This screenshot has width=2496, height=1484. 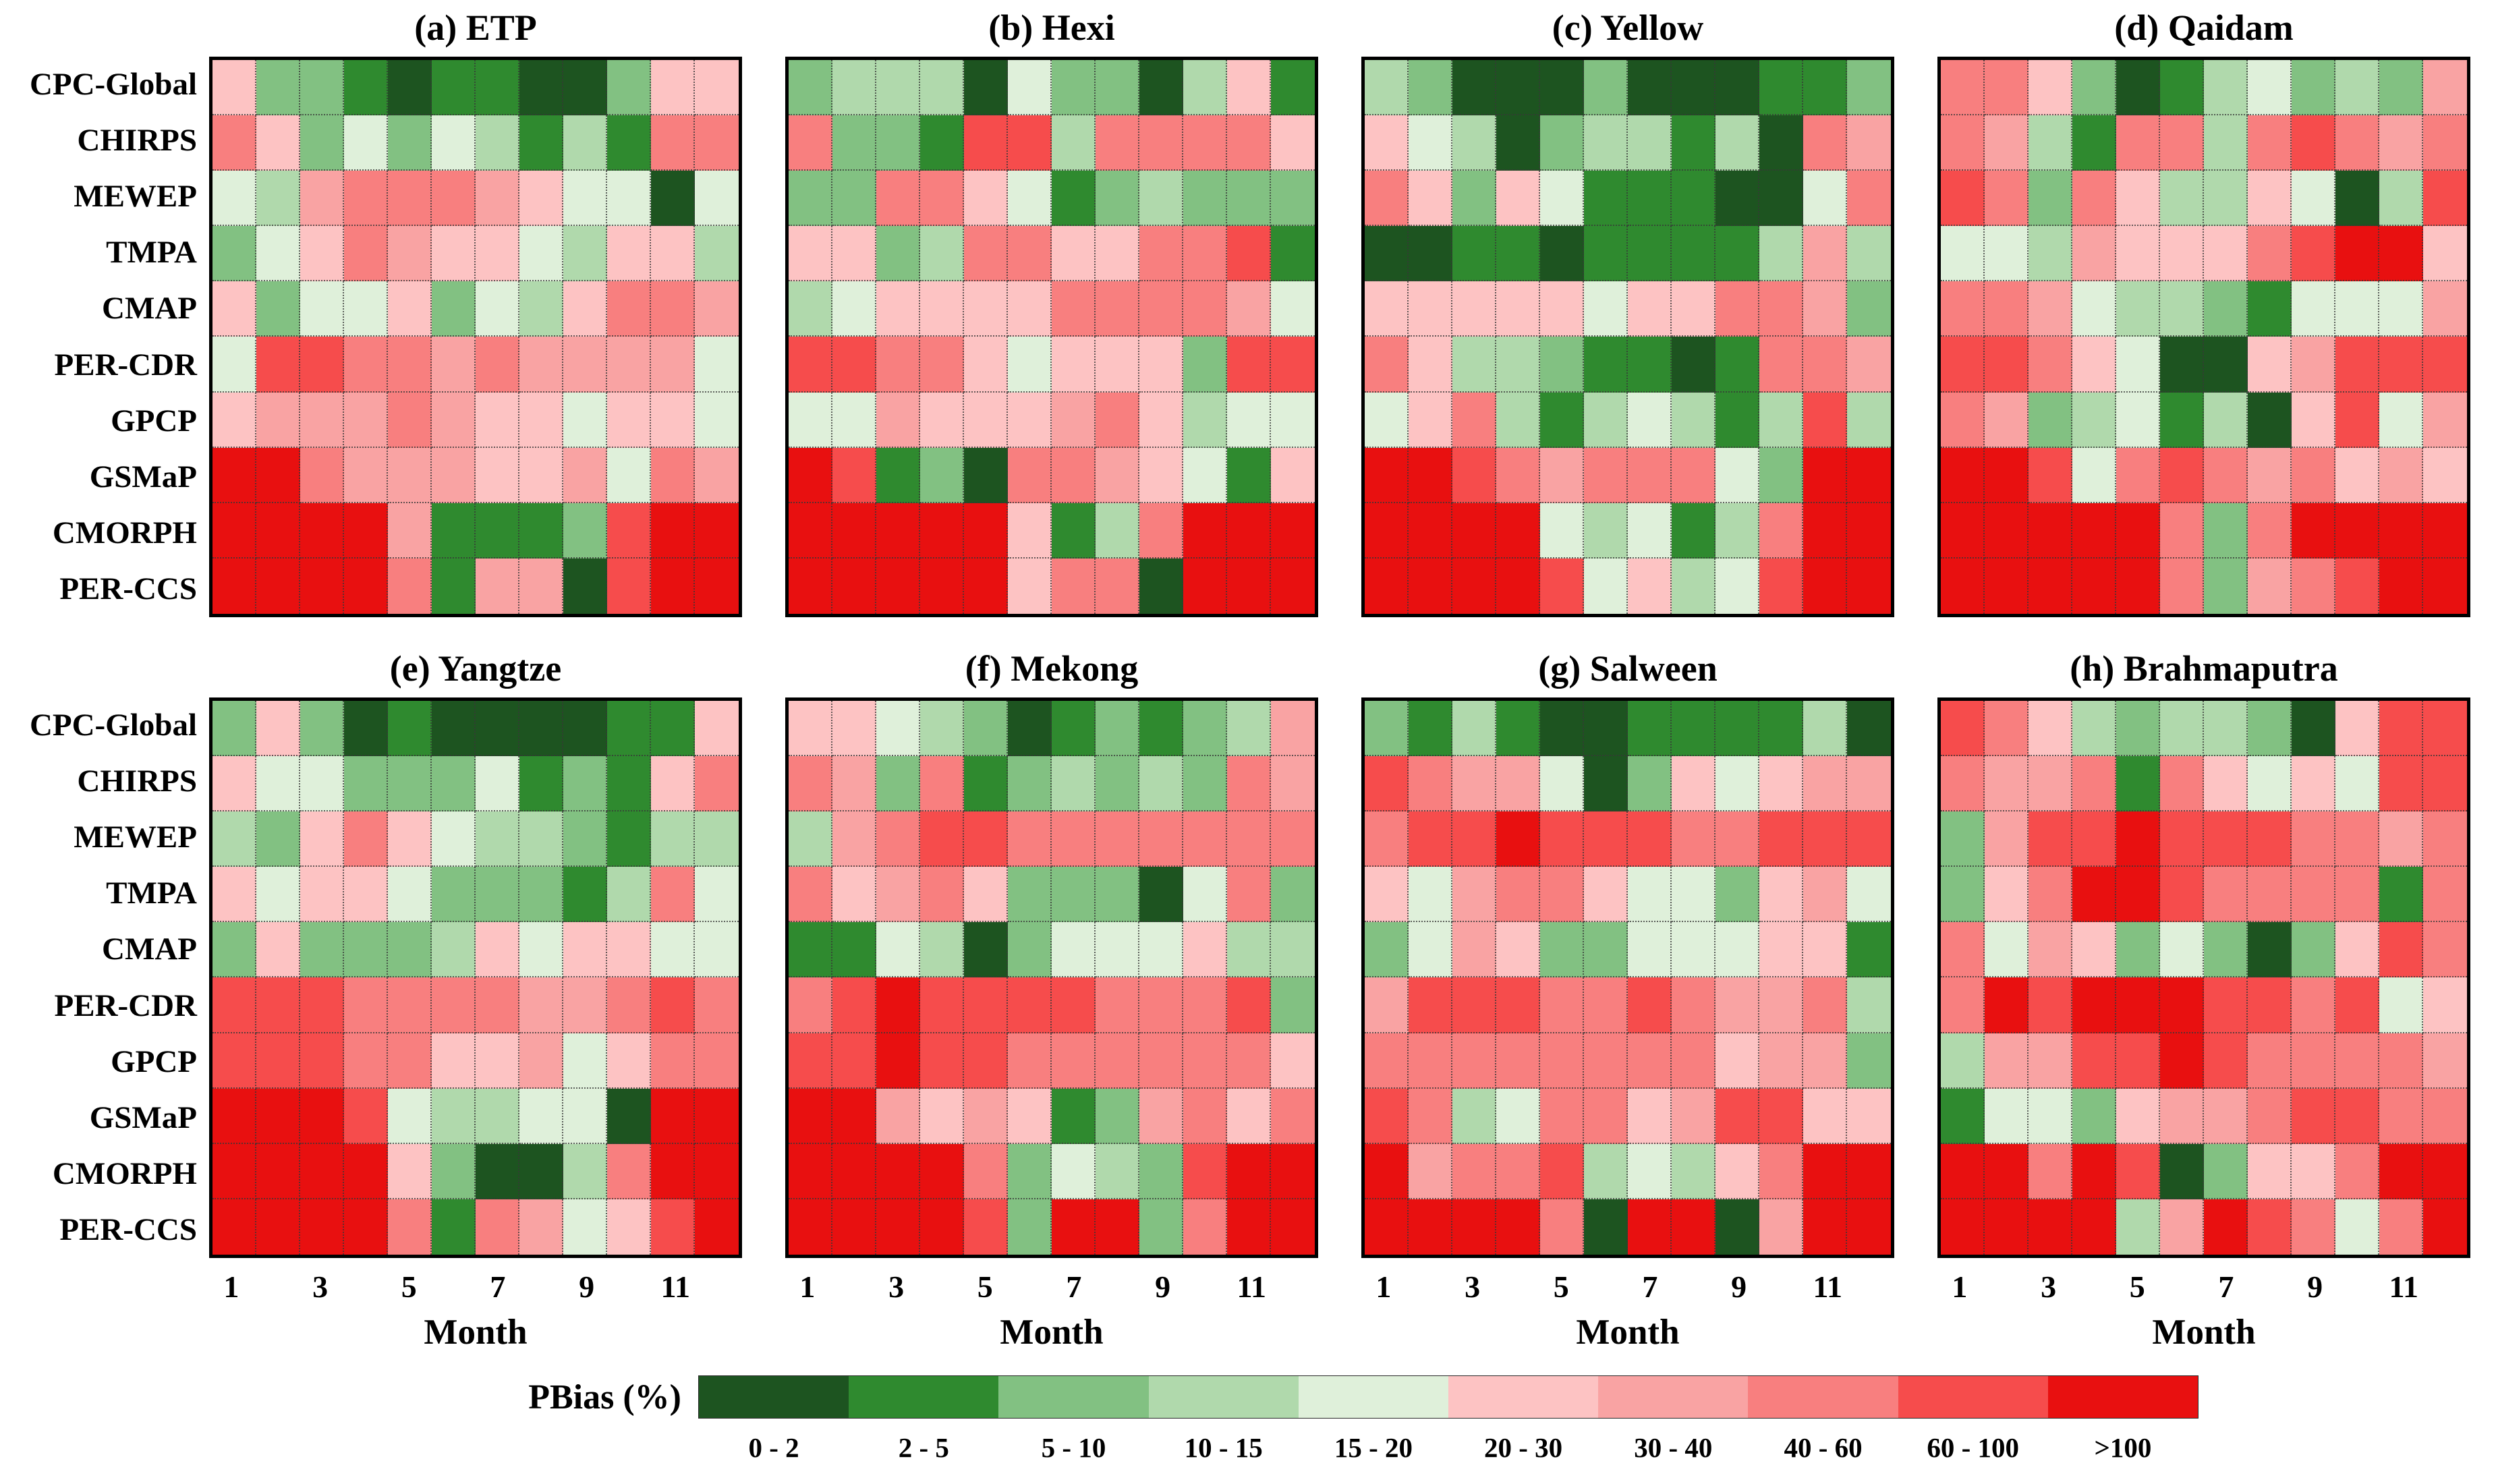 What do you see at coordinates (125, 532) in the screenshot?
I see `row-label-cmorph: CMORPH` at bounding box center [125, 532].